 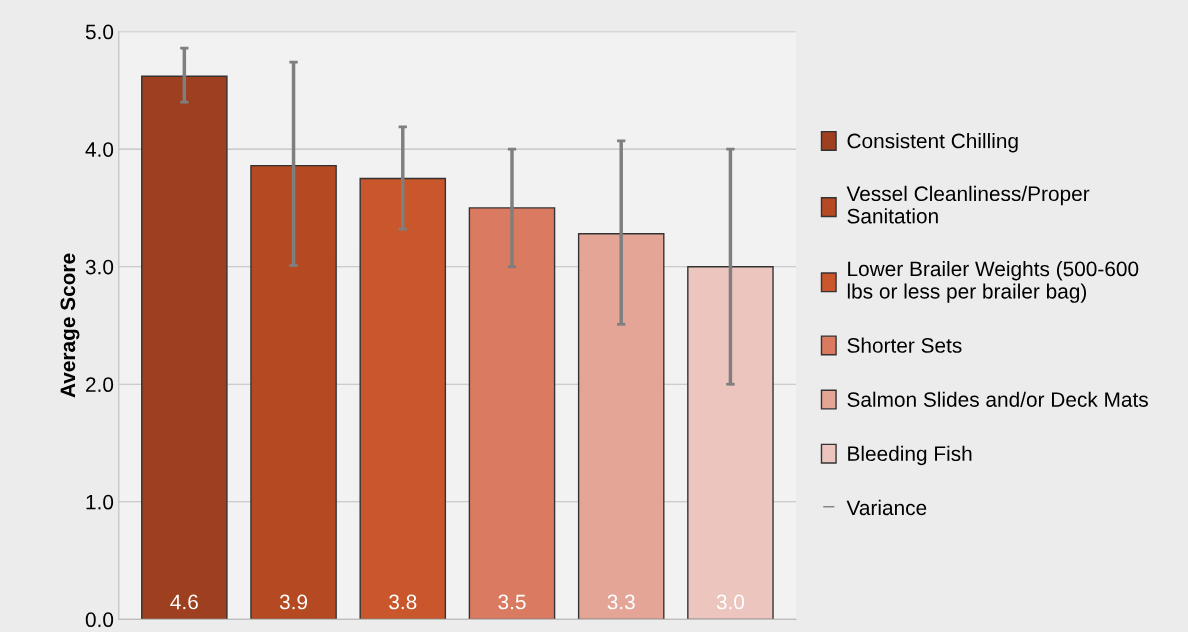 I want to click on data-label: 3.8, so click(x=403, y=602).